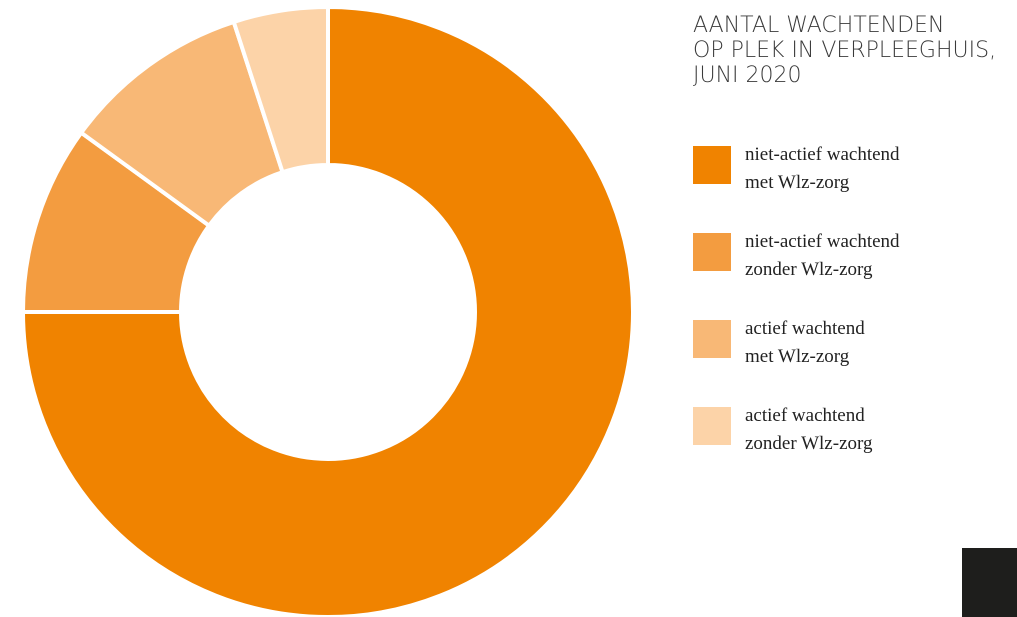 Image resolution: width=1017 pixels, height=617 pixels. Describe the element at coordinates (989, 582) in the screenshot. I see `corner-decoration` at that location.